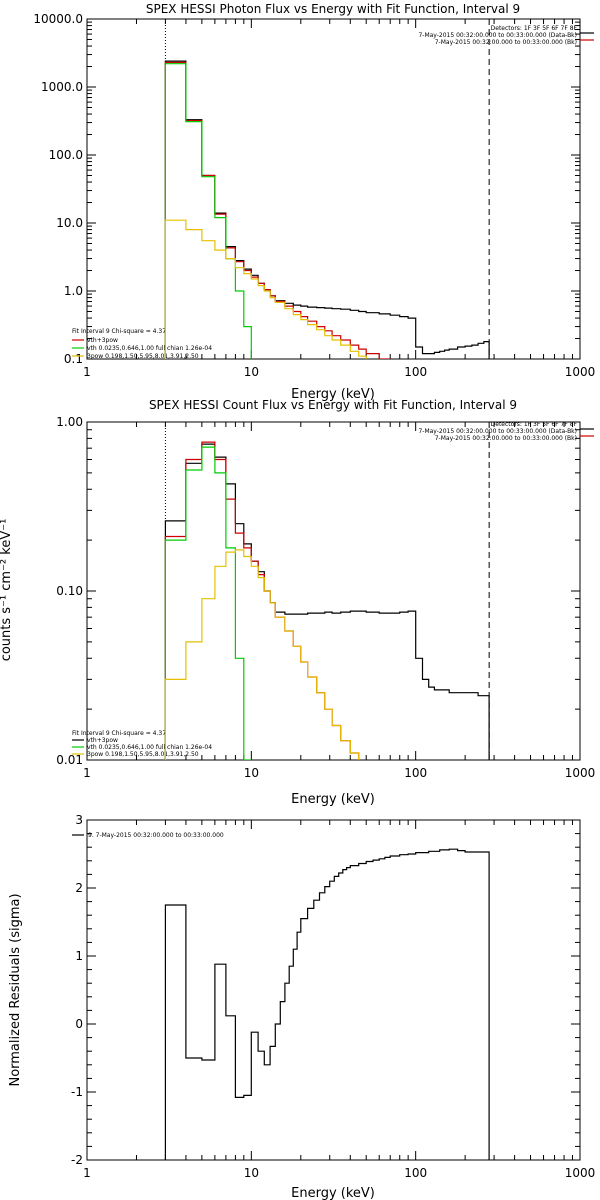  What do you see at coordinates (251, 372) in the screenshot?
I see `photon-x-tick-label: 10` at bounding box center [251, 372].